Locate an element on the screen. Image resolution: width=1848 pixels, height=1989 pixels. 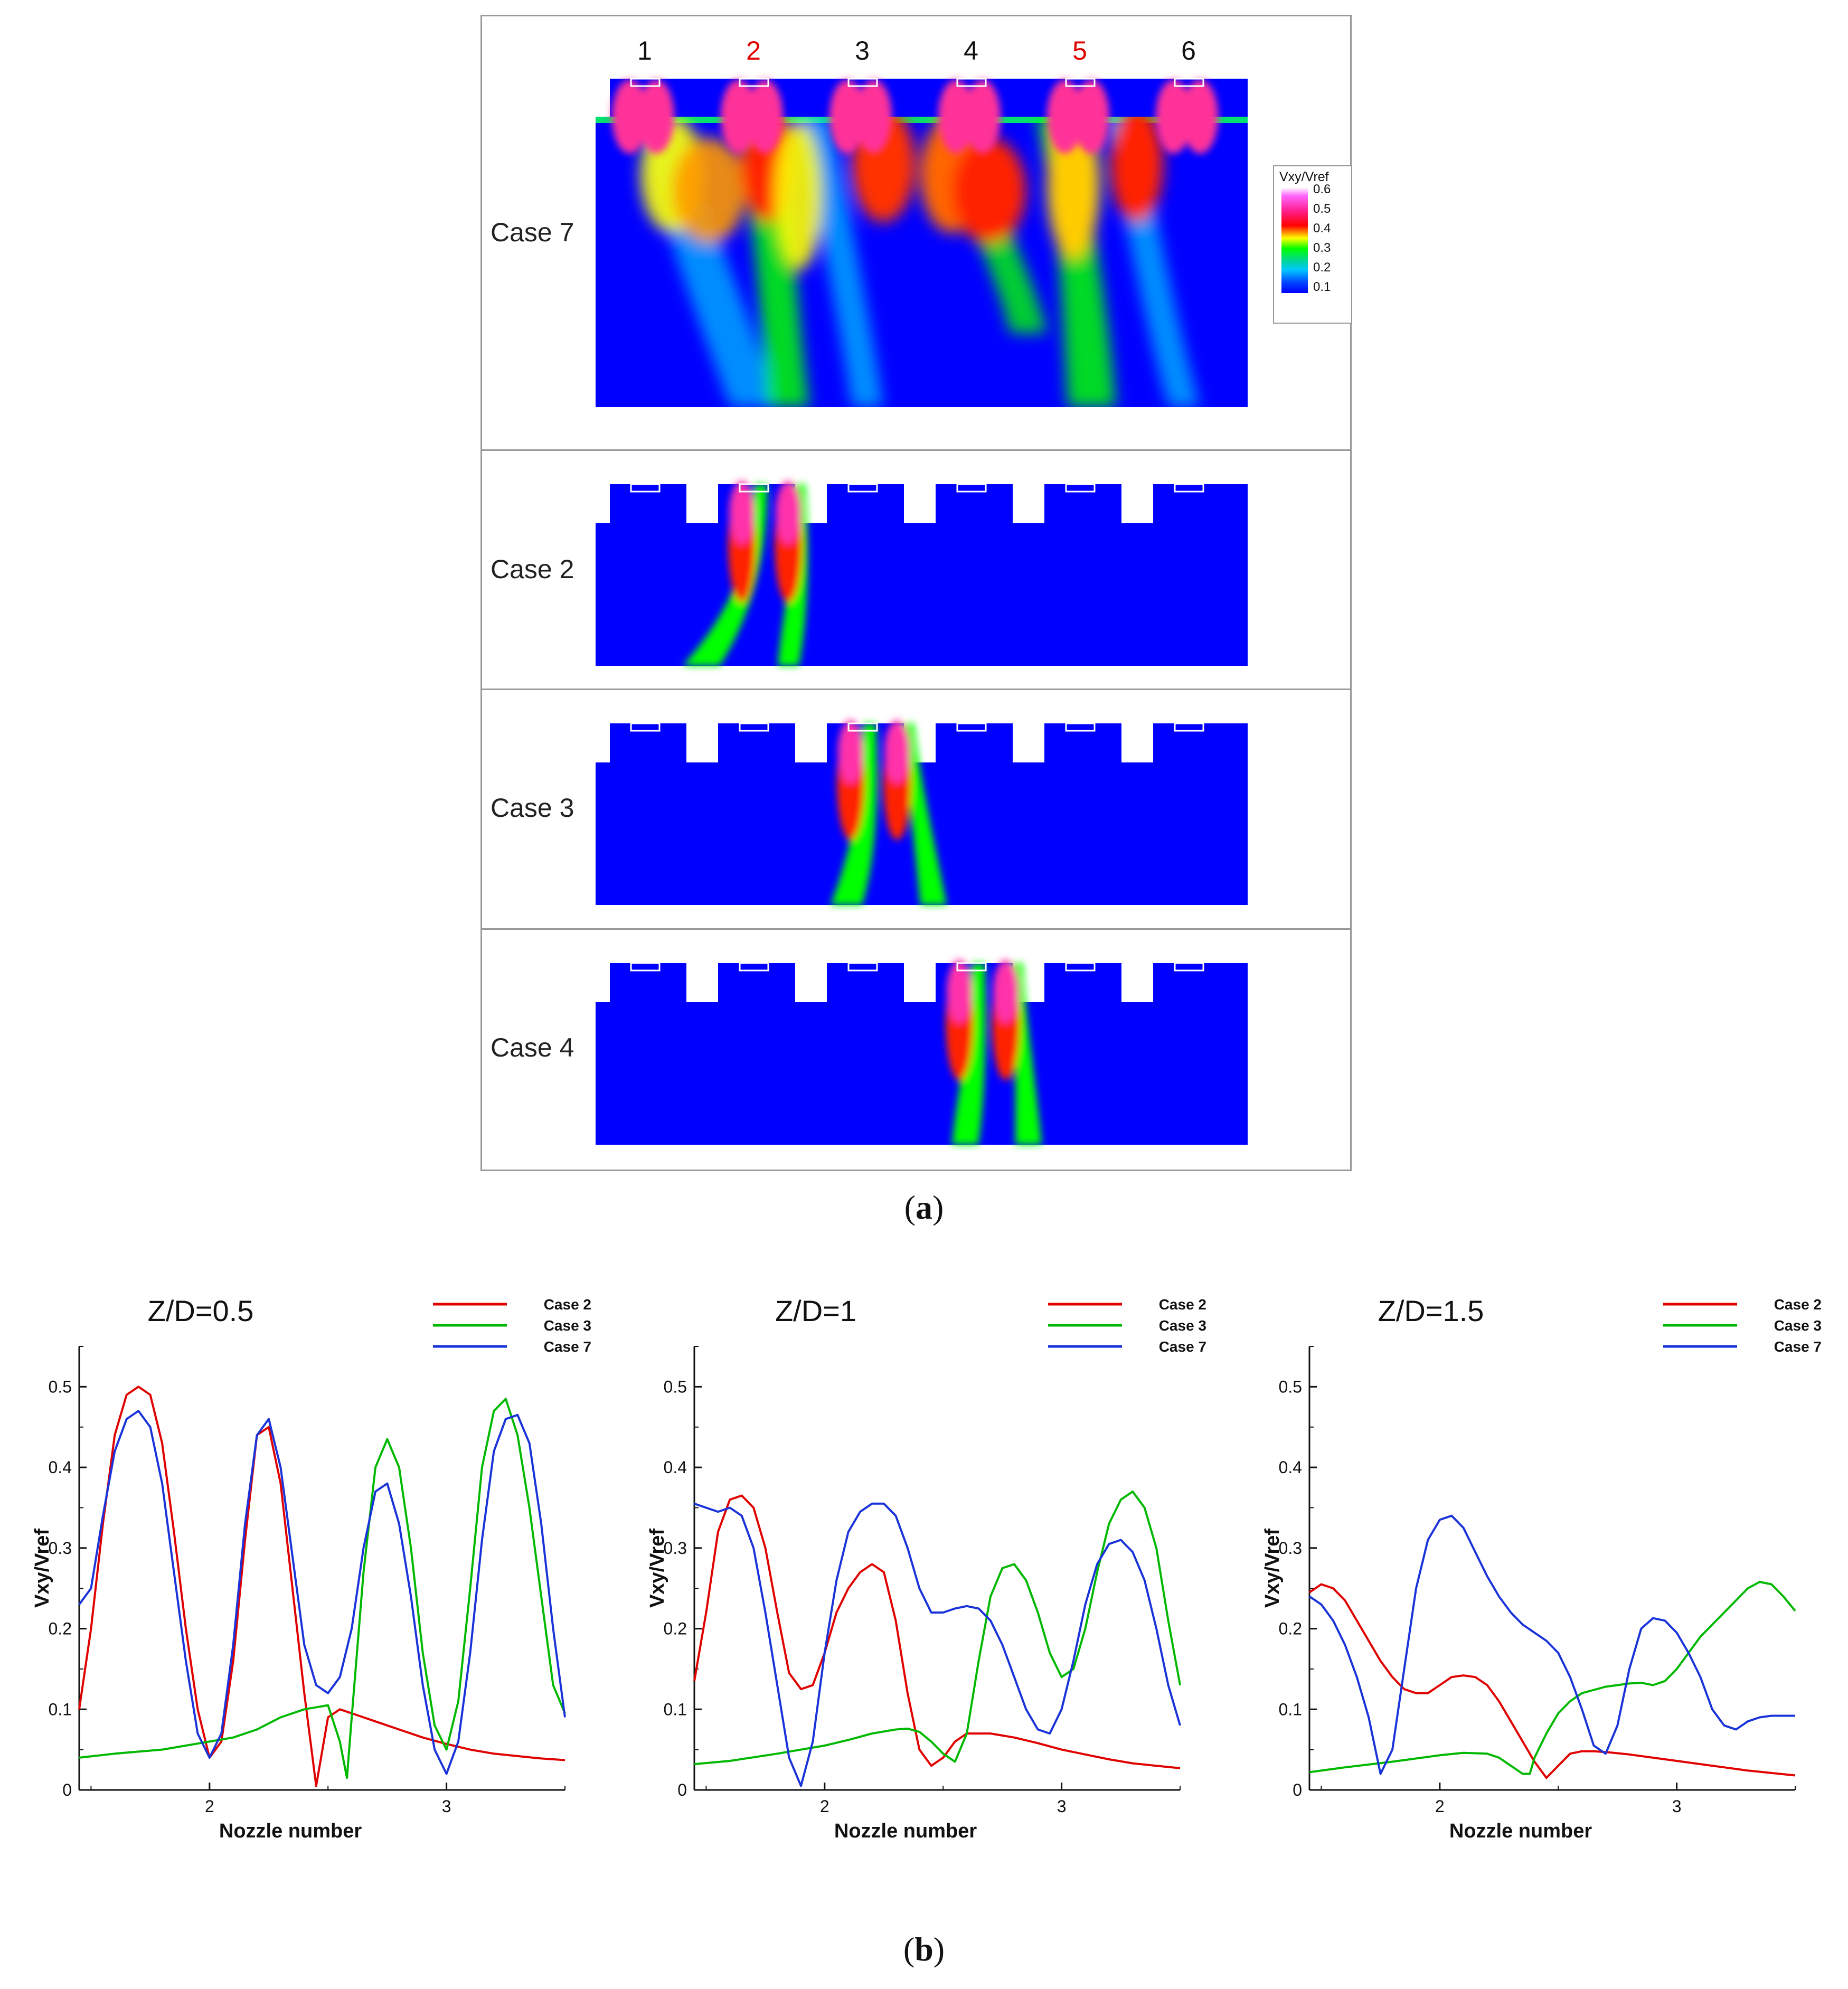
case-label-case-4: Case 4 is located at coordinates (533, 1047).